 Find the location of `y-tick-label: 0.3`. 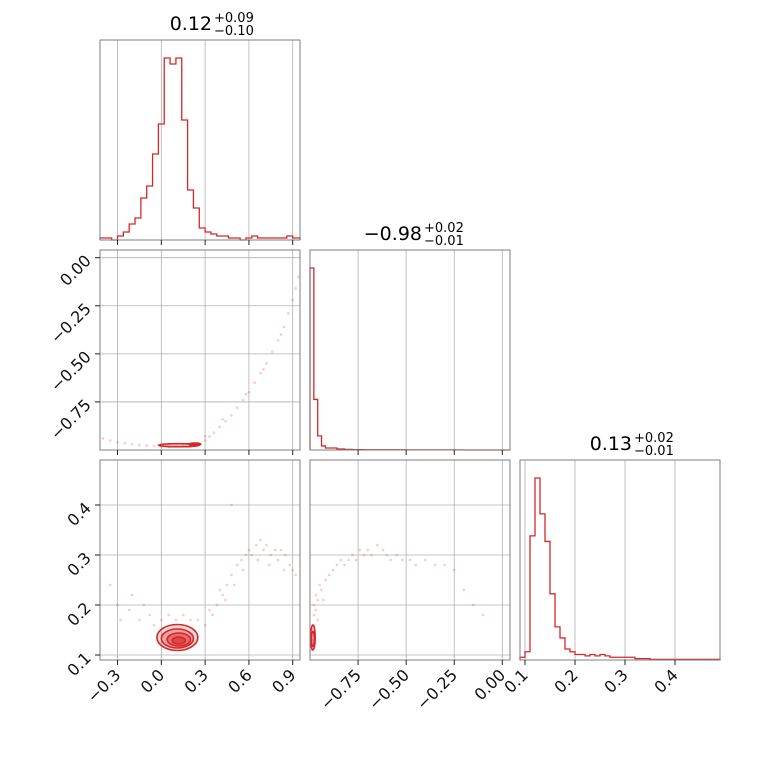

y-tick-label: 0.3 is located at coordinates (78, 563).